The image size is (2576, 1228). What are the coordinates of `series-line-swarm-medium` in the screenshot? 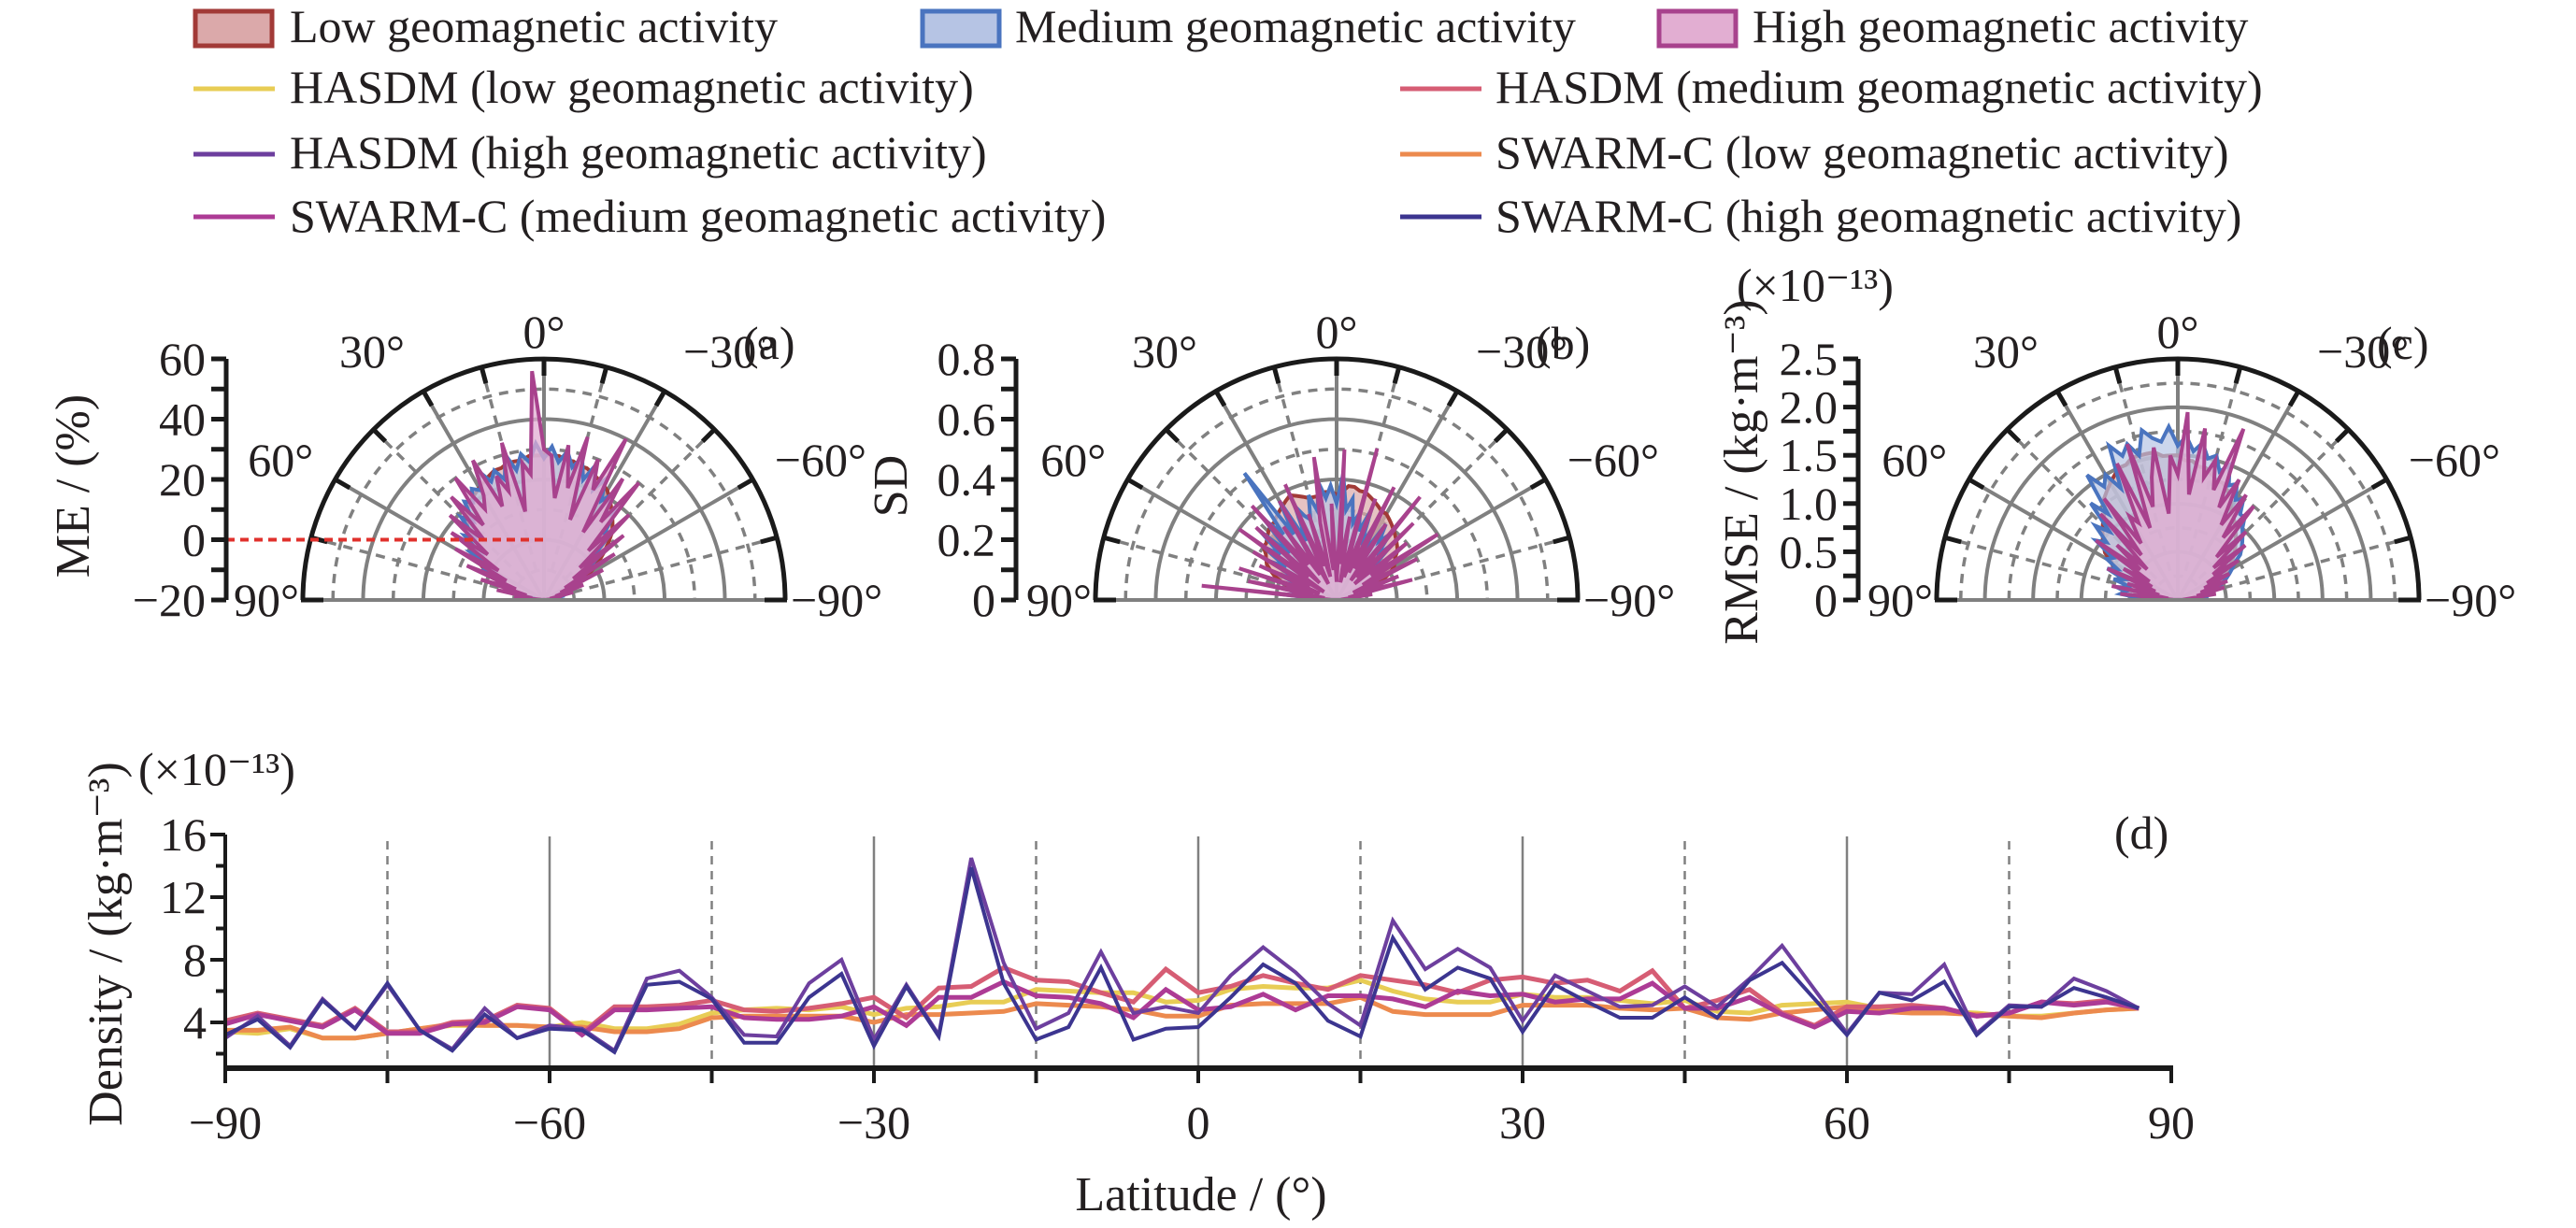 It's located at (1182, 1008).